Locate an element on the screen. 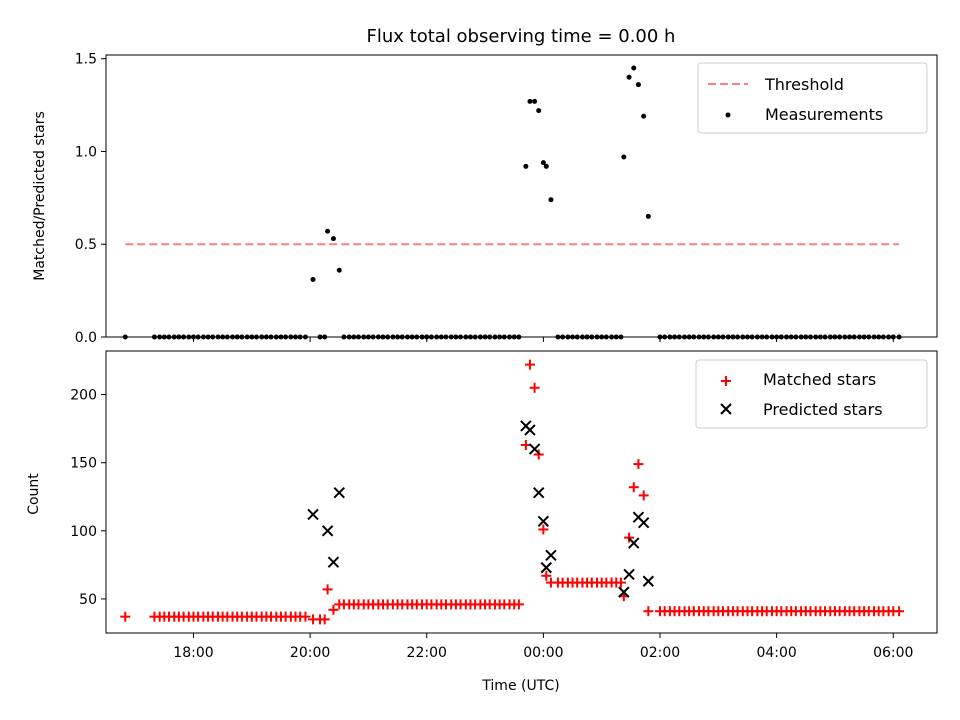  bottom-y-axis-label: Count is located at coordinates (34, 494).